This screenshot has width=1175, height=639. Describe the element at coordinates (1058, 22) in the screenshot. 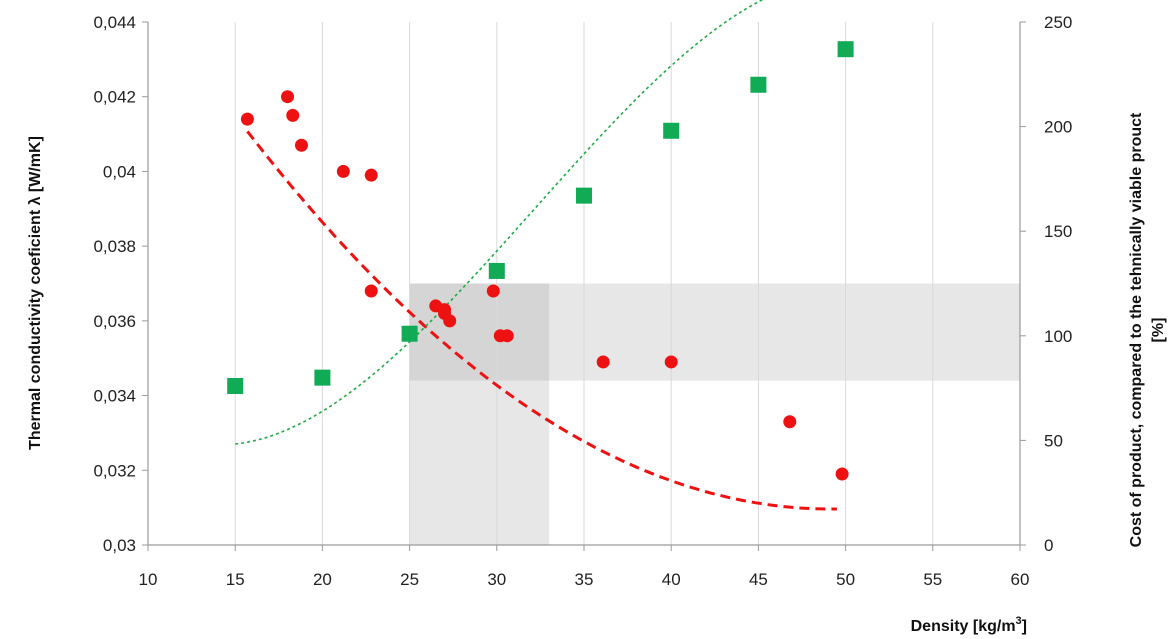

I see `y-right-tick-label: 250` at that location.